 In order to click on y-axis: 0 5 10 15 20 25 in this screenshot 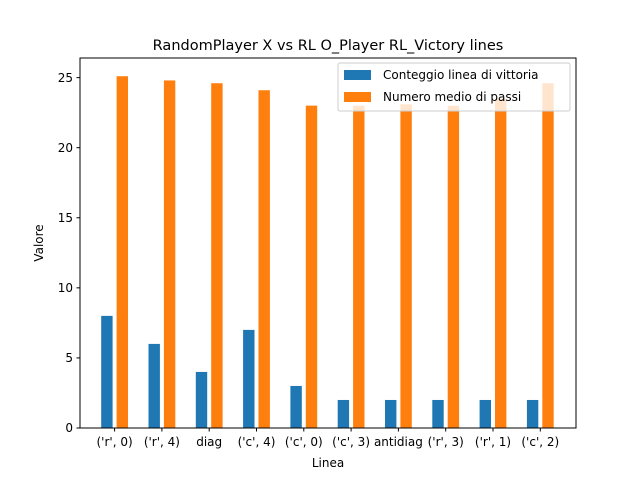, I will do `click(69, 253)`.